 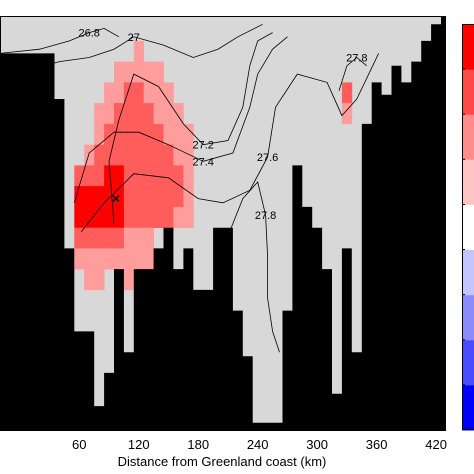 I want to click on contour-label: 27.6, so click(x=267, y=158).